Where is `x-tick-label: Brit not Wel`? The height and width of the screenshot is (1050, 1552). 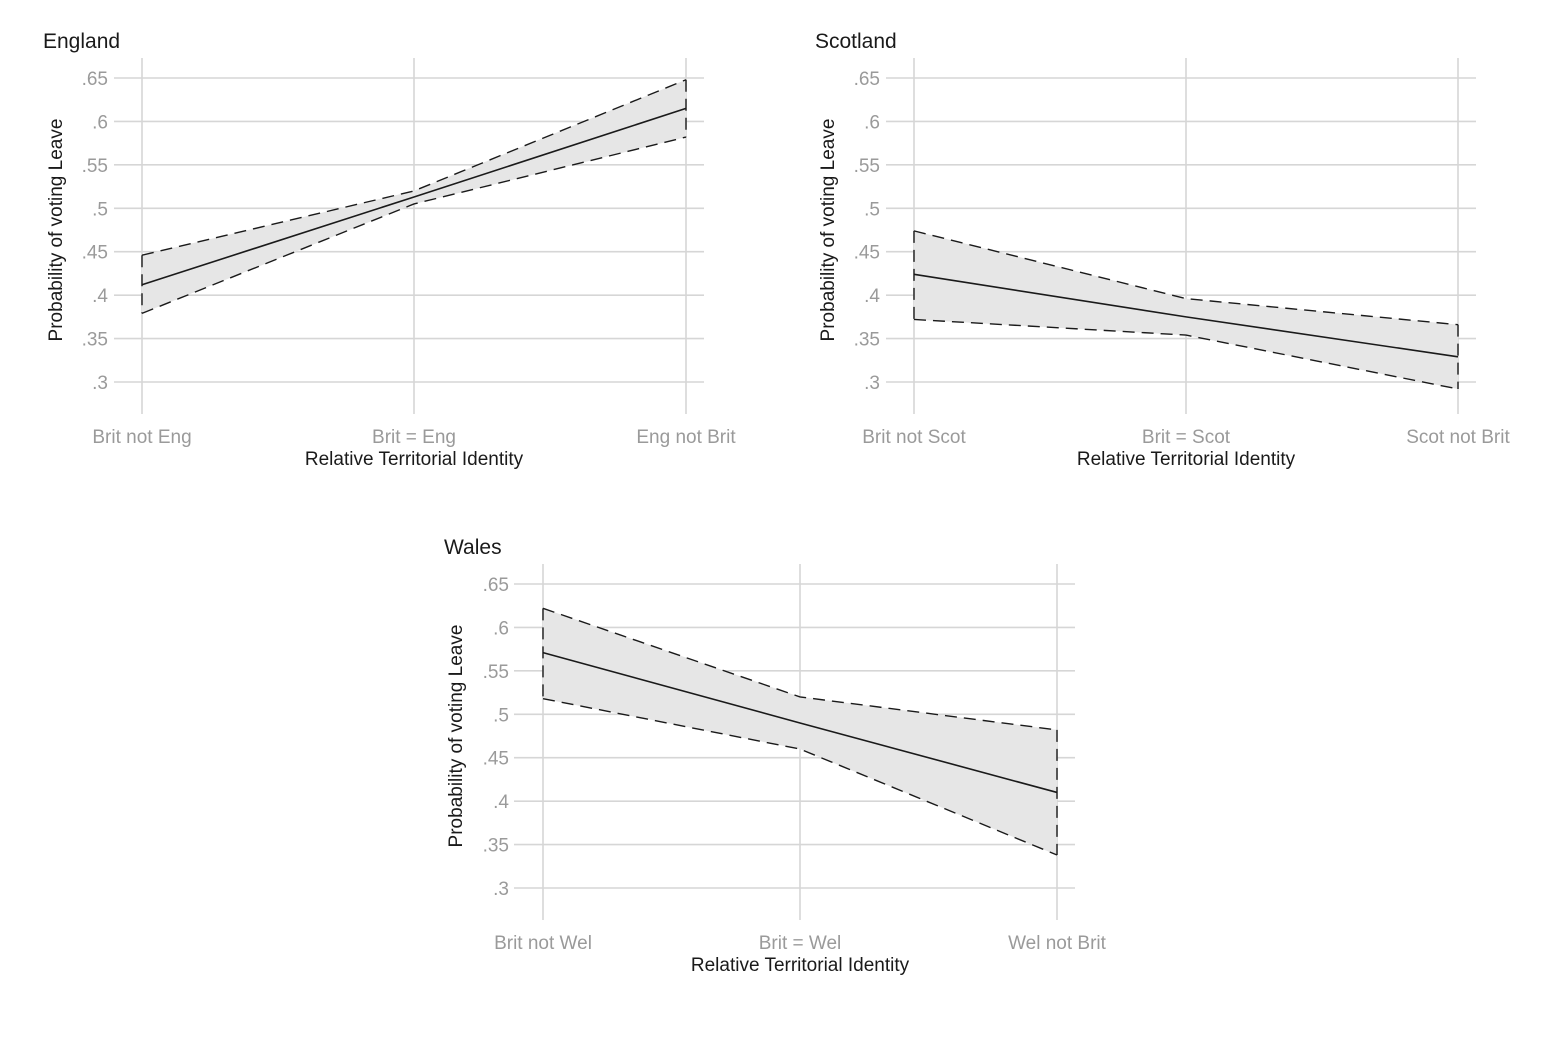
x-tick-label: Brit not Wel is located at coordinates (543, 943).